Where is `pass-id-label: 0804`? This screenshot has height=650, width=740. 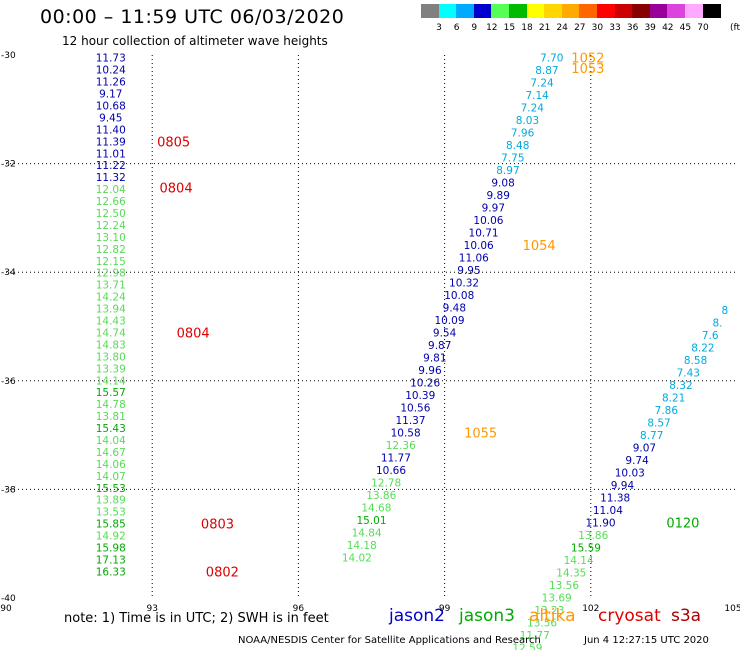 pass-id-label: 0804 is located at coordinates (176, 188).